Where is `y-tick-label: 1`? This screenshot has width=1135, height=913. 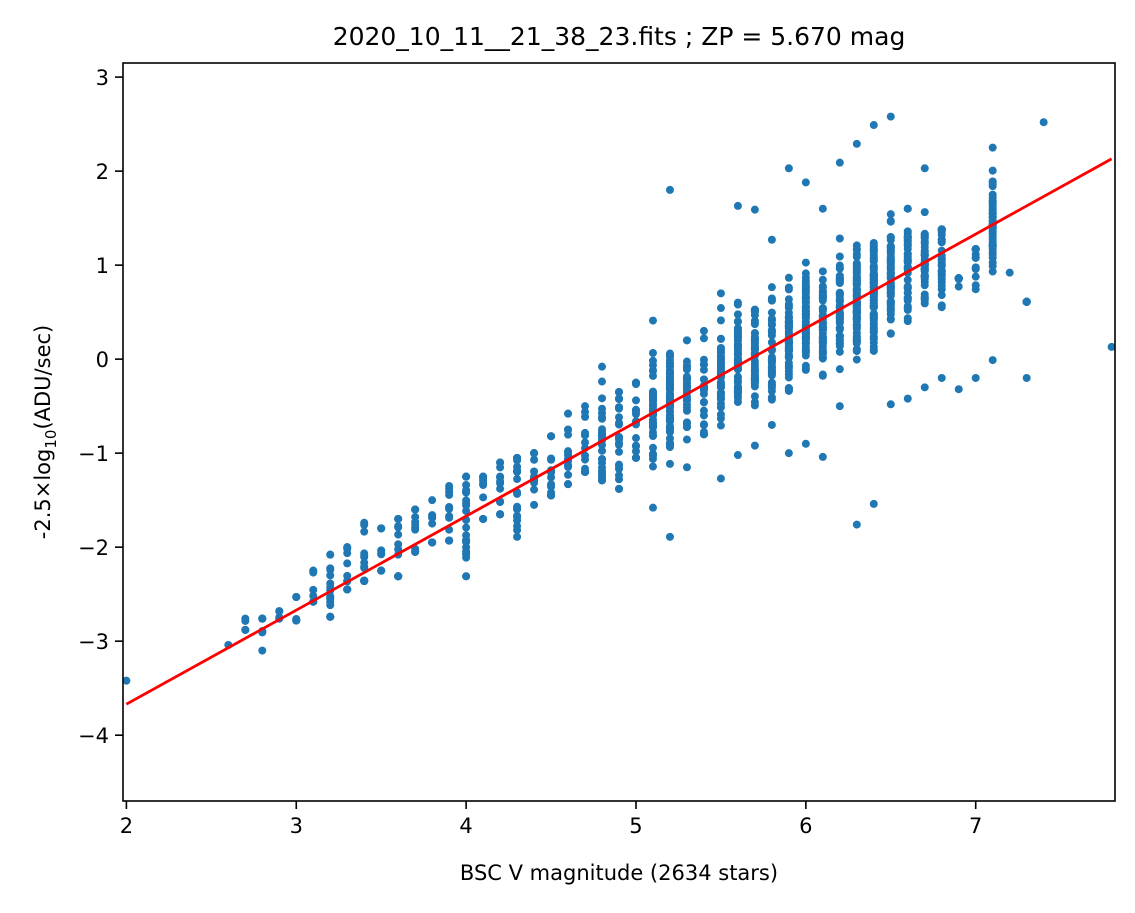
y-tick-label: 1 is located at coordinates (102, 266).